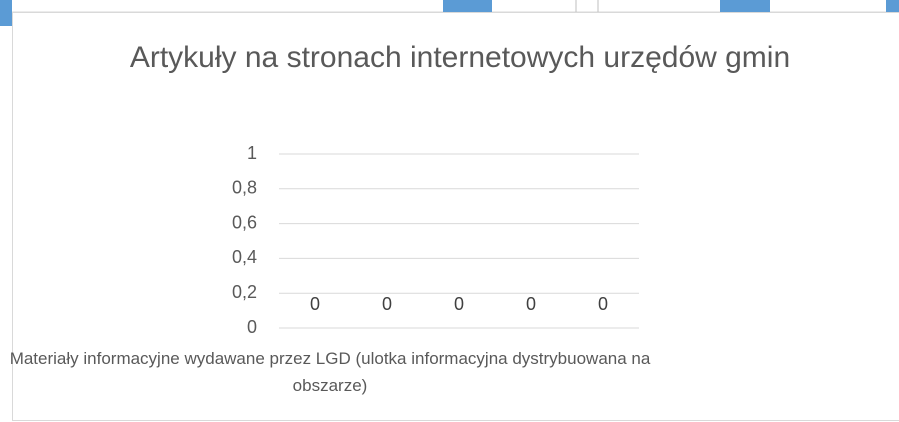 The width and height of the screenshot is (899, 422). What do you see at coordinates (252, 327) in the screenshot?
I see `y-tick-label: 0` at bounding box center [252, 327].